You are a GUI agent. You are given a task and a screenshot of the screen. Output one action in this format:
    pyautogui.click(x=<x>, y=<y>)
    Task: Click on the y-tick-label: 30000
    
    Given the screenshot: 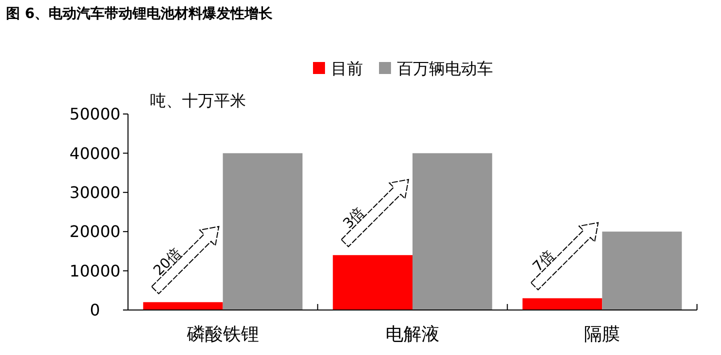 What is the action you would take?
    pyautogui.click(x=95, y=192)
    